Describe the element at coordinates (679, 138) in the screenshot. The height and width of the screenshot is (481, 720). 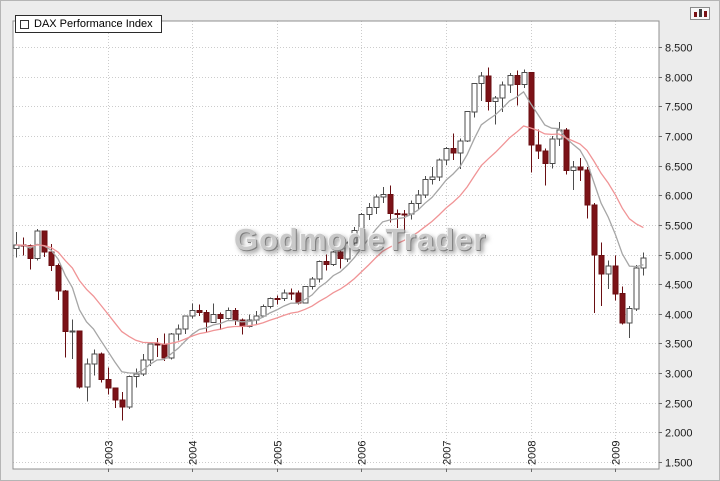
I see `y-tick-label: 7.000` at that location.